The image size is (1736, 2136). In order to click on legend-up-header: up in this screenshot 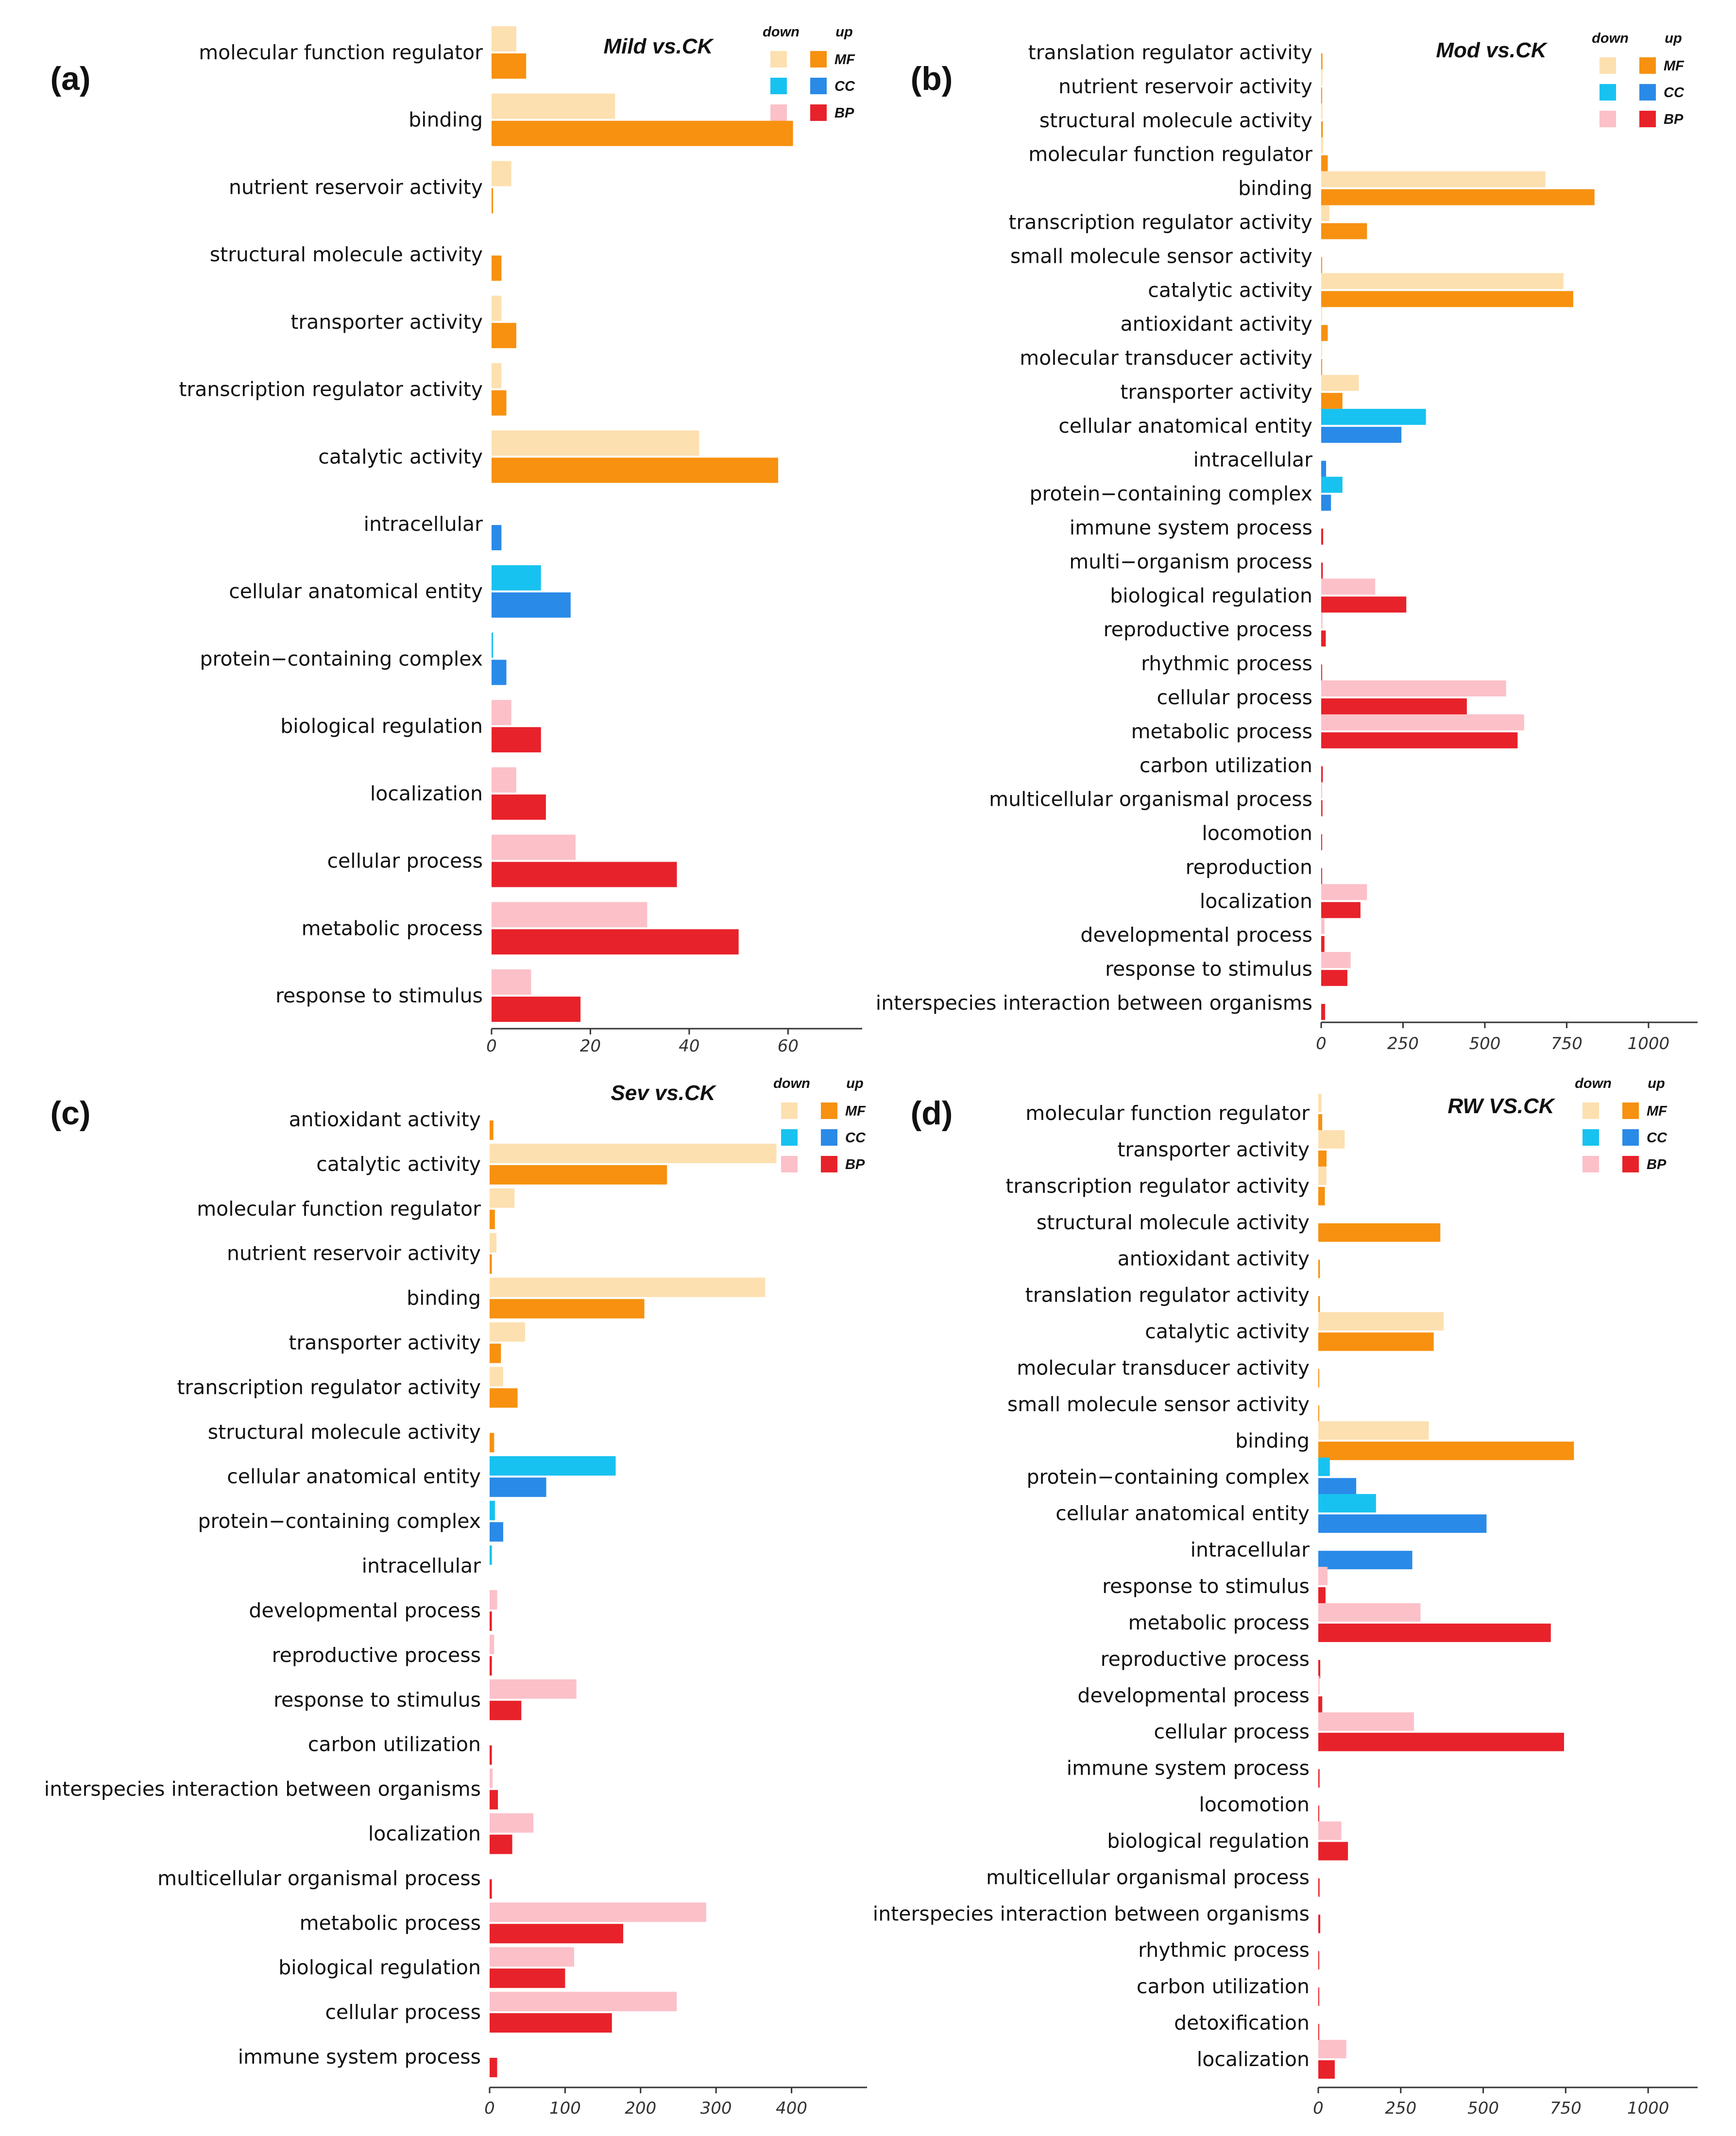, I will do `click(1674, 38)`.